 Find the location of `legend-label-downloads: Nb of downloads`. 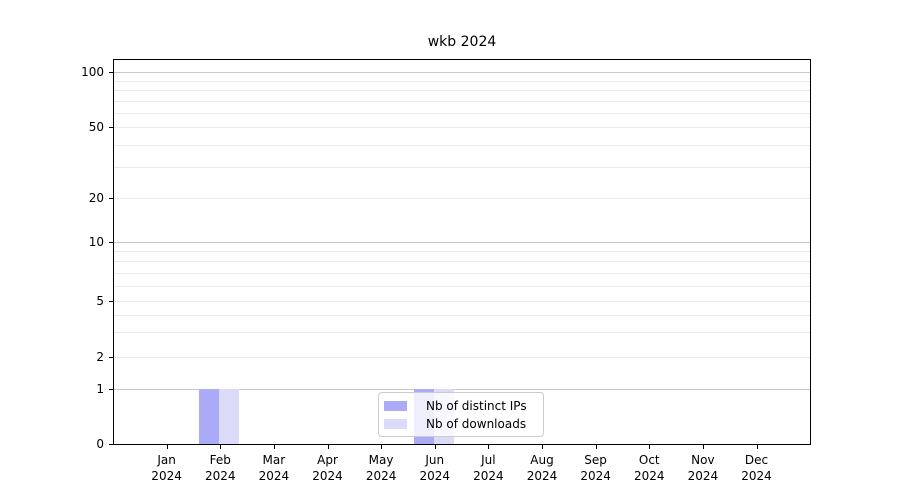

legend-label-downloads: Nb of downloads is located at coordinates (476, 424).